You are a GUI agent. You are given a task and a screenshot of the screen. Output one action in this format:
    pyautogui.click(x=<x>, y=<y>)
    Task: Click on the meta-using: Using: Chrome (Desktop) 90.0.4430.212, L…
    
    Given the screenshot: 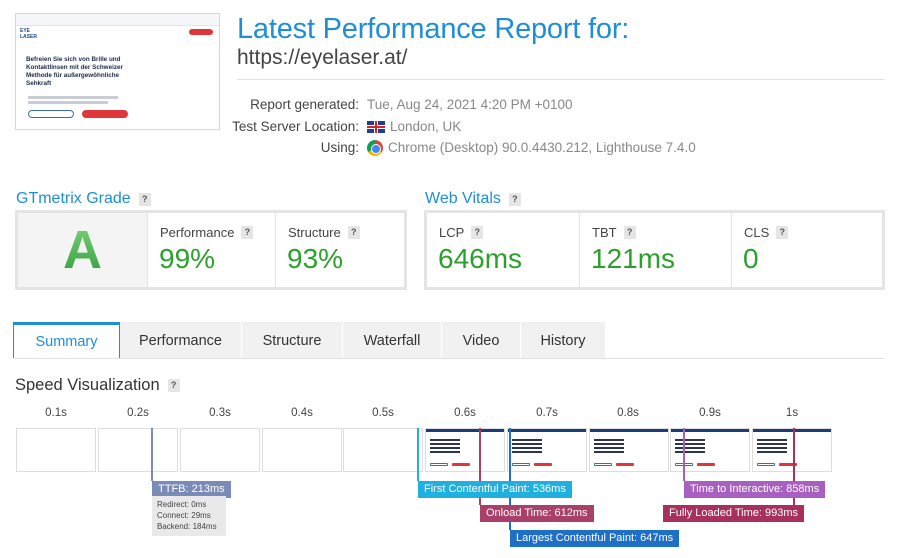 What is the action you would take?
    pyautogui.click(x=562, y=148)
    